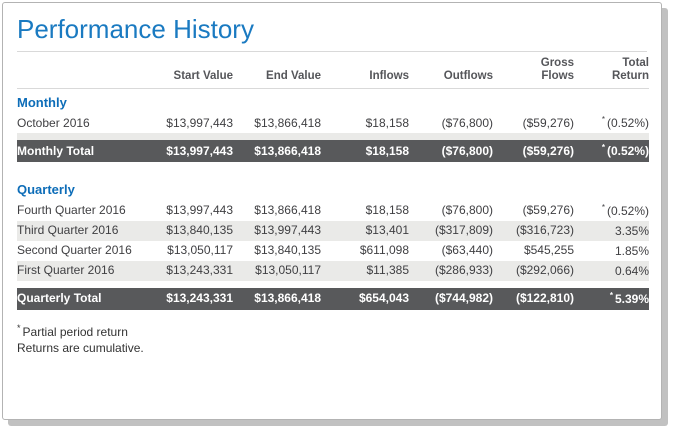 Image resolution: width=678 pixels, height=433 pixels. Describe the element at coordinates (135, 29) in the screenshot. I see `page-title: Performance History` at that location.